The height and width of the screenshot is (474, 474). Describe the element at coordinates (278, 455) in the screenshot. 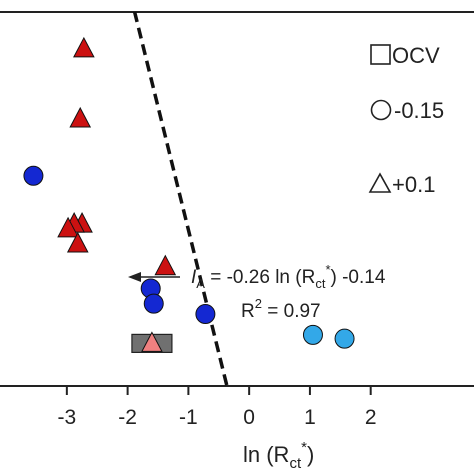

I see `x-axis-title: ln (Rct*)` at that location.